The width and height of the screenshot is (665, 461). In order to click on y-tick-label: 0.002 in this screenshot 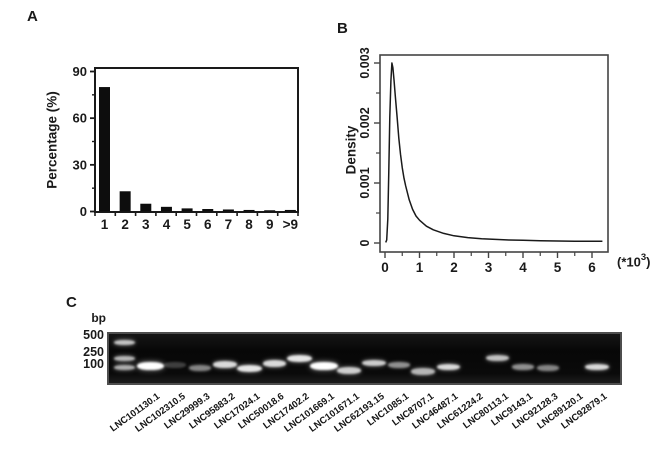, I will do `click(365, 122)`.